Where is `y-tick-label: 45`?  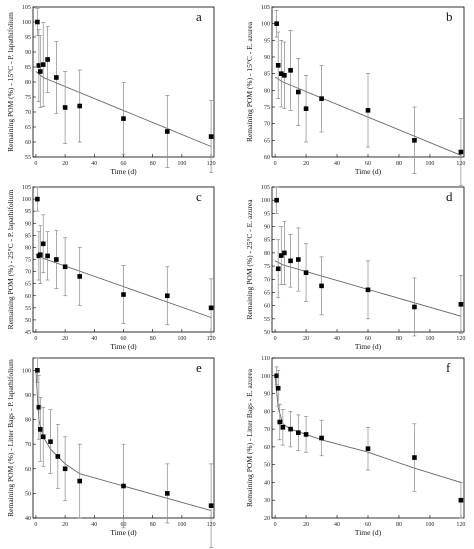 y-tick-label: 45 is located at coordinates (28, 333).